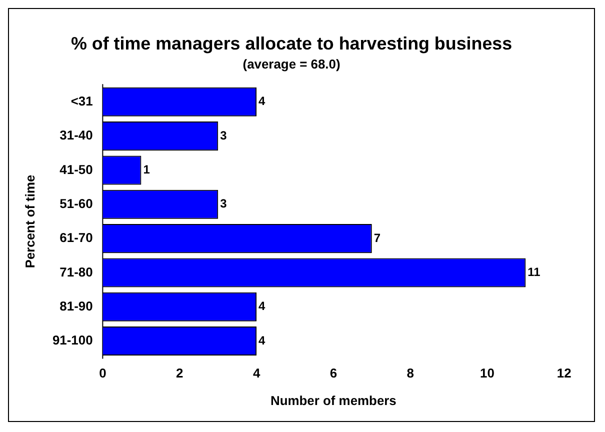 The width and height of the screenshot is (605, 432). Describe the element at coordinates (76, 169) in the screenshot. I see `y-tick-label: 41-50` at that location.